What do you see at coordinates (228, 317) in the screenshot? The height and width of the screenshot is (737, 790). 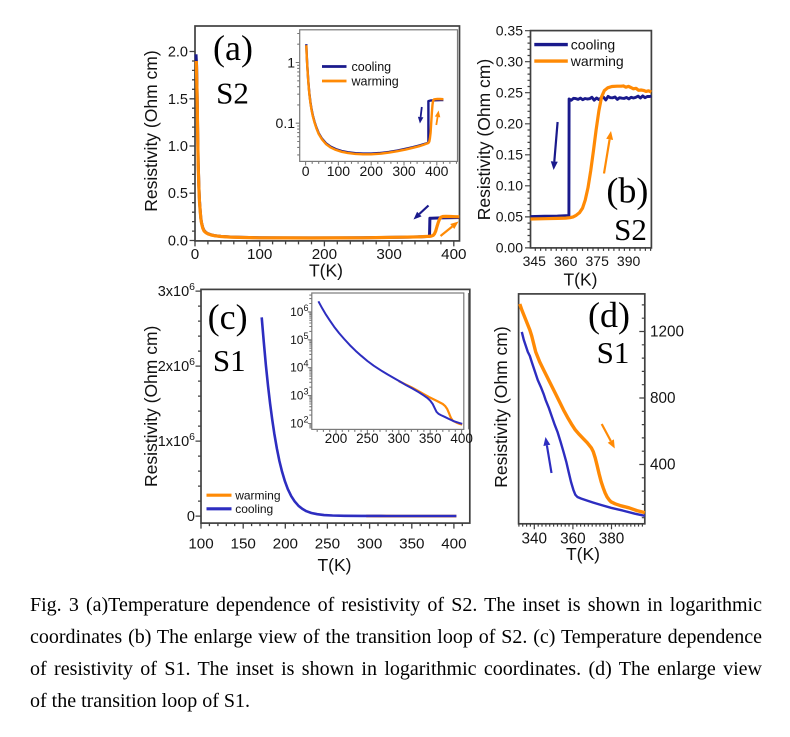 I see `svg-text: (c)` at bounding box center [228, 317].